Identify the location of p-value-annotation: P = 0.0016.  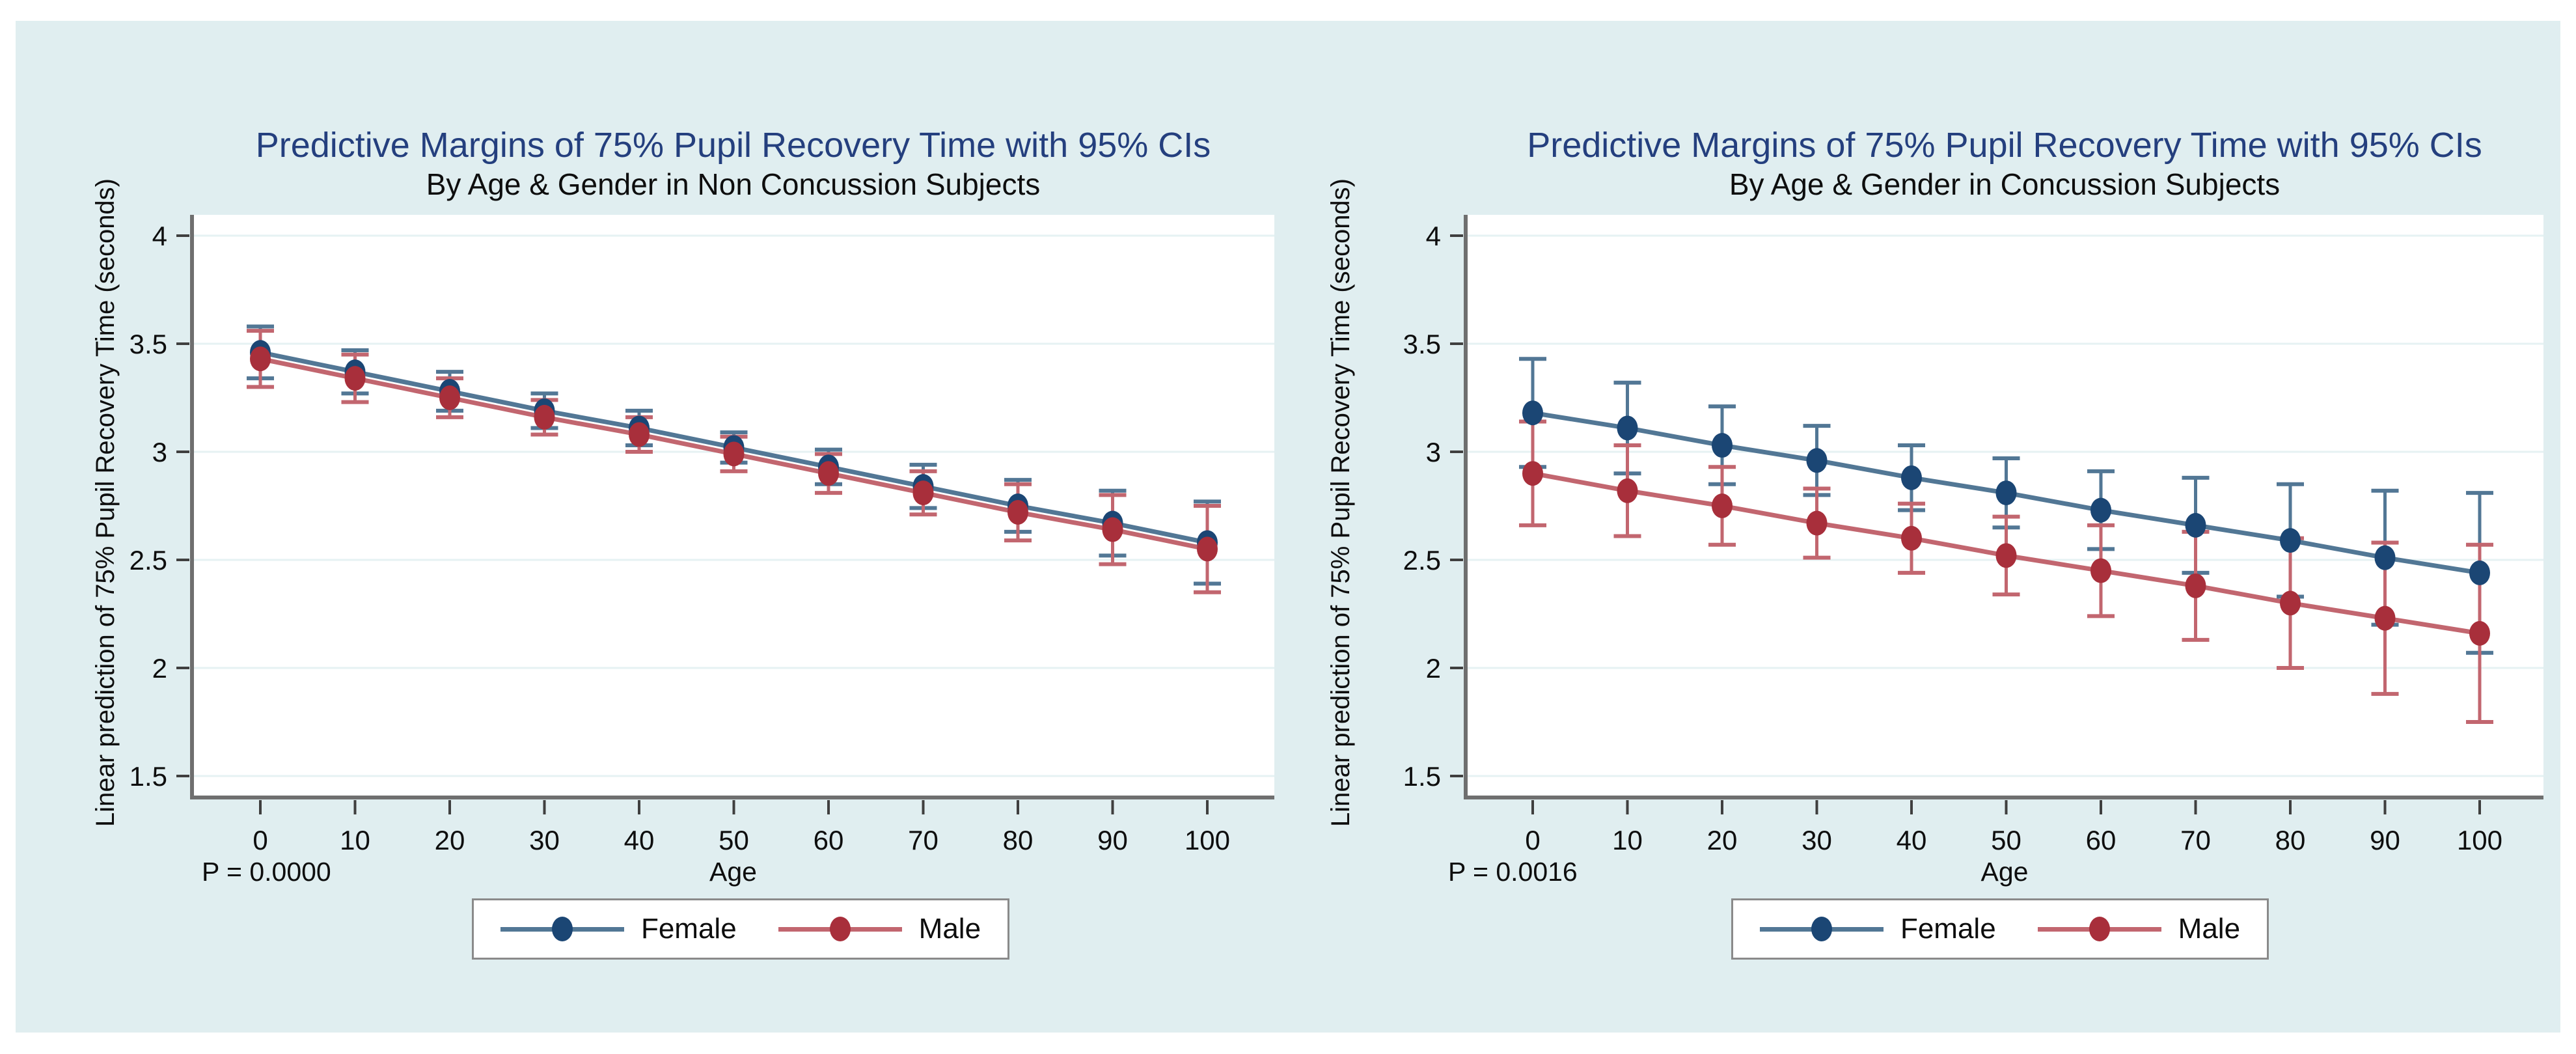
(1513, 872).